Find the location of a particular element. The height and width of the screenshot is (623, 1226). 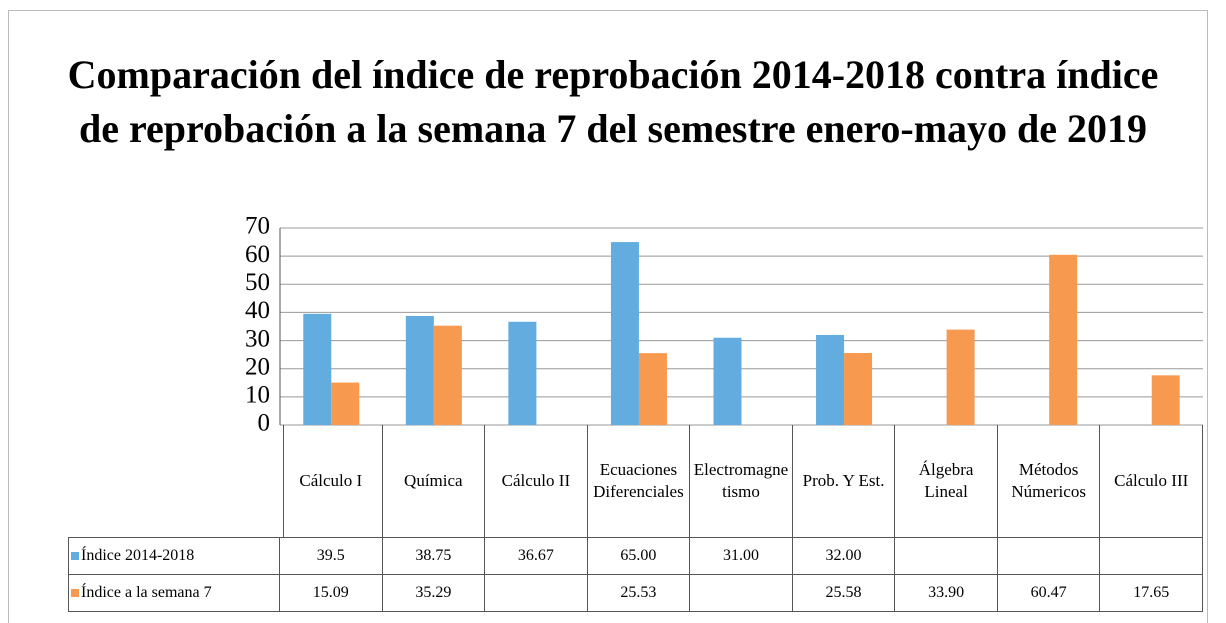

y-tick-label: 60 is located at coordinates (257, 254).